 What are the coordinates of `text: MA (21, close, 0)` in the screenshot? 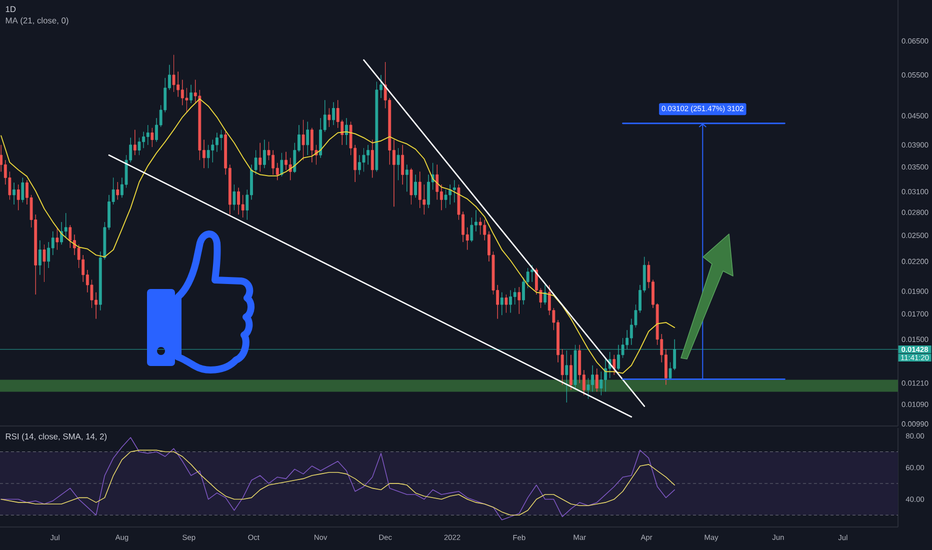 It's located at (37, 21).